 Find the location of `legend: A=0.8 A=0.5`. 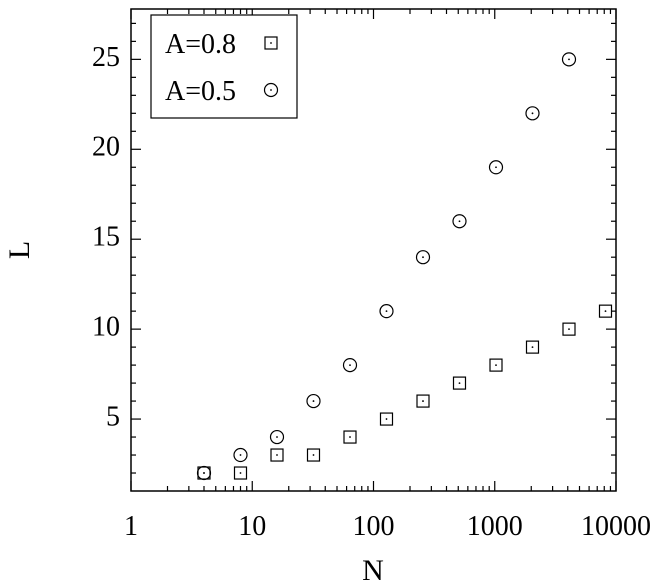

legend: A=0.8 A=0.5 is located at coordinates (224, 66).